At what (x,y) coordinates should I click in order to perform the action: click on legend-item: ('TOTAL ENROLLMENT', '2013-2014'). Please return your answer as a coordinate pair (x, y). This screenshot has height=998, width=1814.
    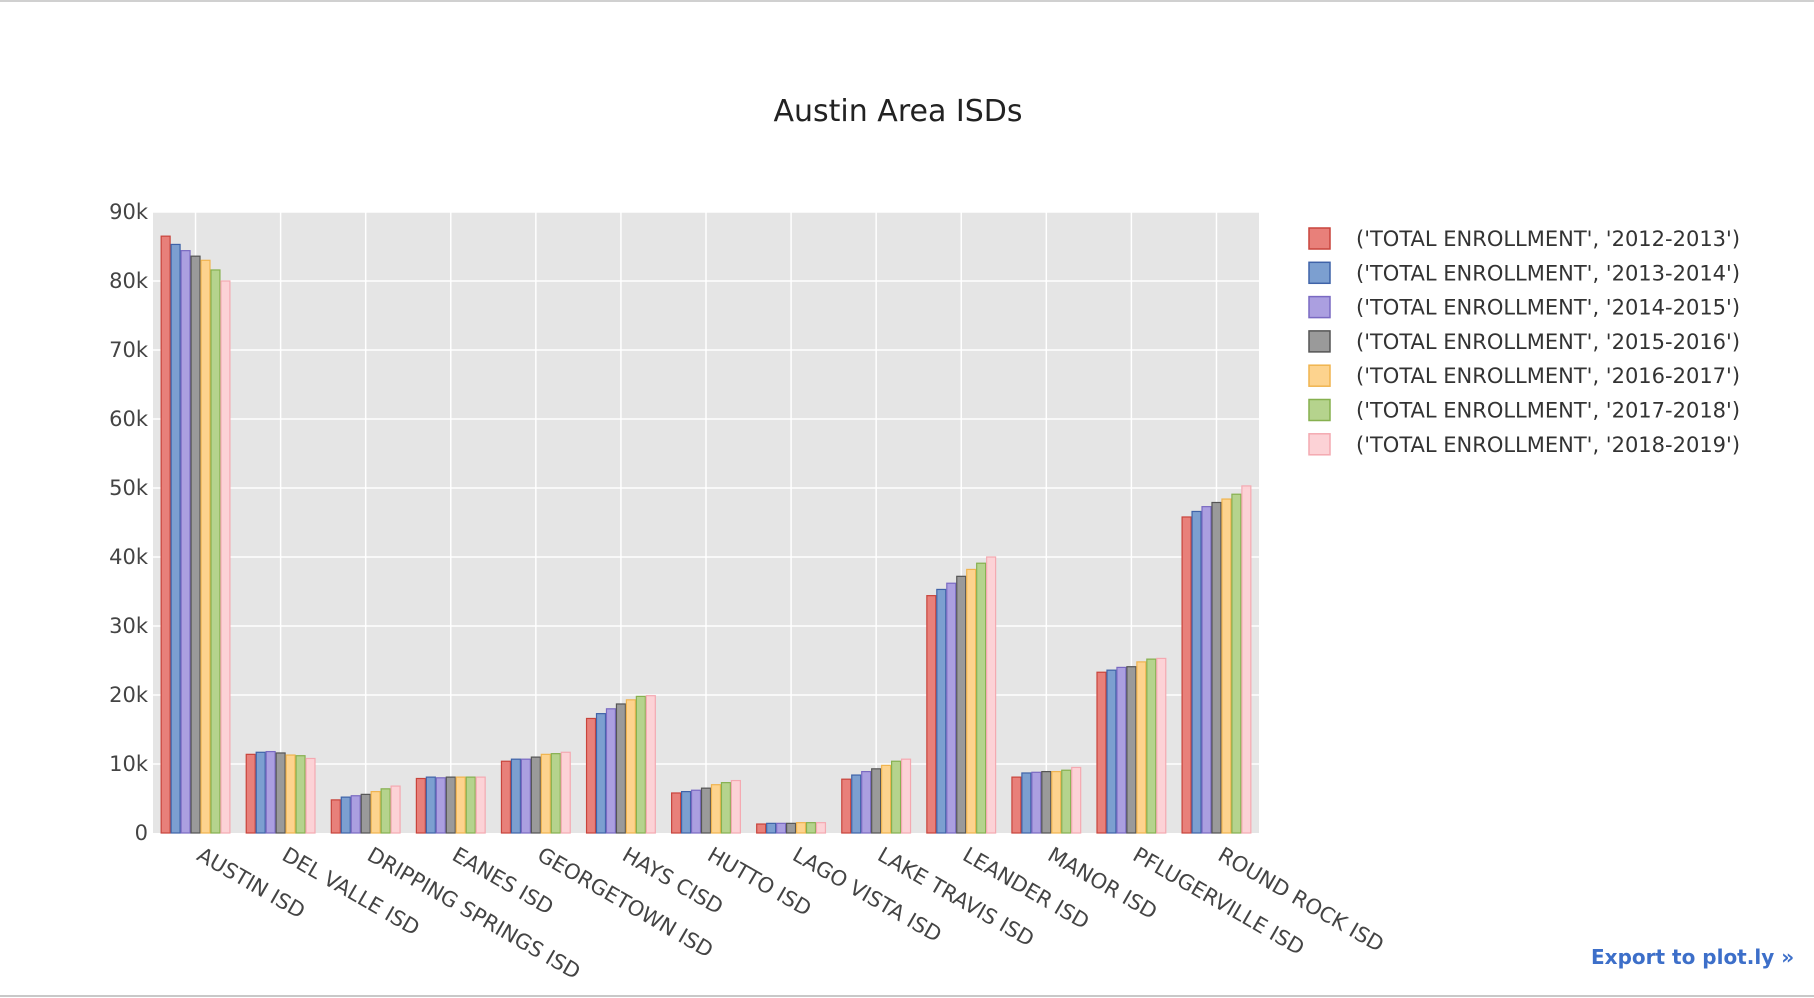
    Looking at the image, I should click on (1524, 273).